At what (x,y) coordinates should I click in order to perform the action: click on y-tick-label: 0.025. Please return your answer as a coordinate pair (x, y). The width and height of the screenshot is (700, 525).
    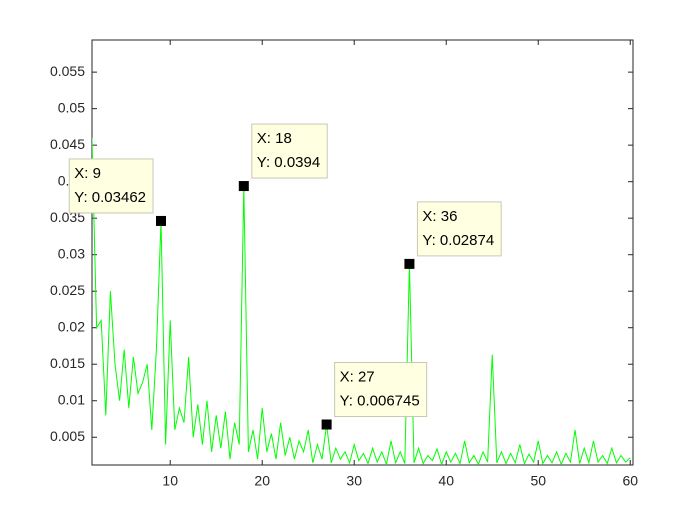
    Looking at the image, I should click on (67, 290).